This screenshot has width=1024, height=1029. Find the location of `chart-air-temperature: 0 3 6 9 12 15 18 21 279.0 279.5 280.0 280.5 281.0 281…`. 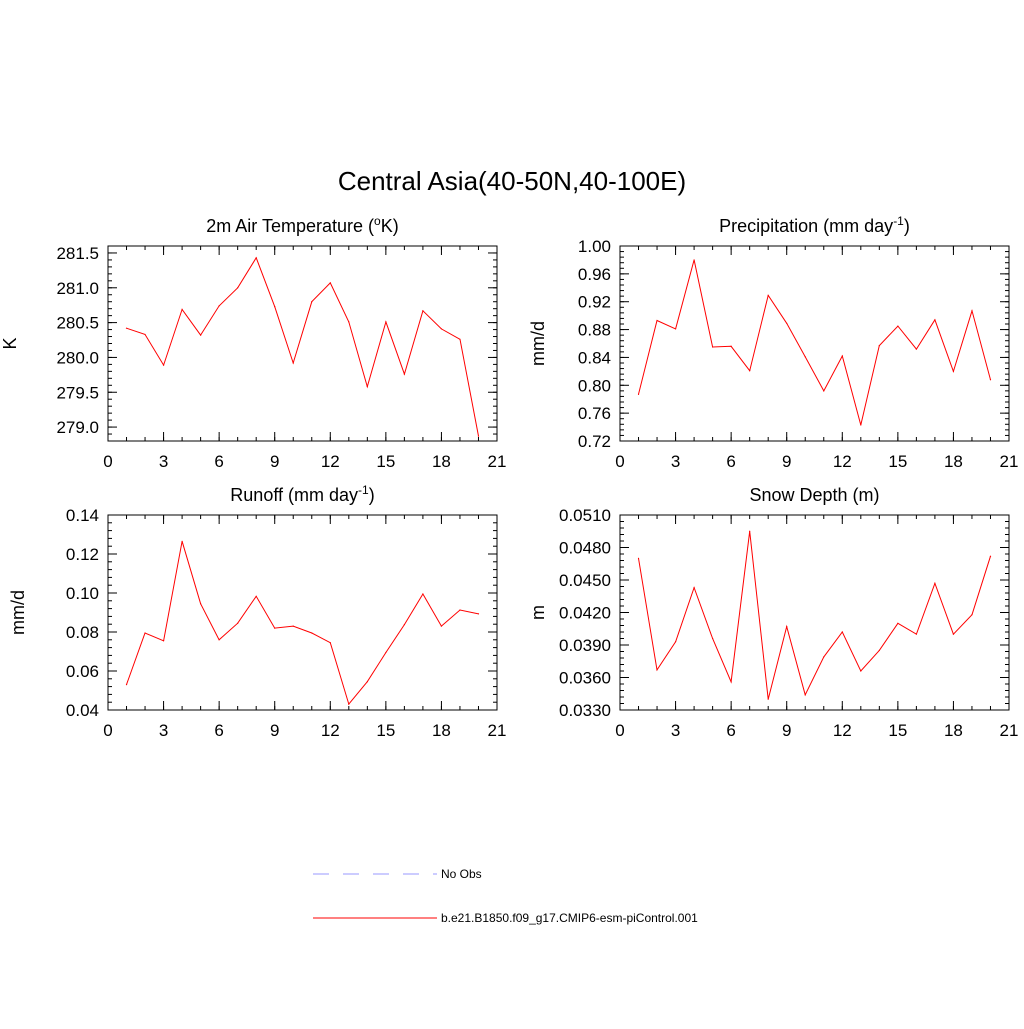

chart-air-temperature: 0 3 6 9 12 15 18 21 279.0 279.5 280.0 280.5 281.0 281… is located at coordinates (253, 342).